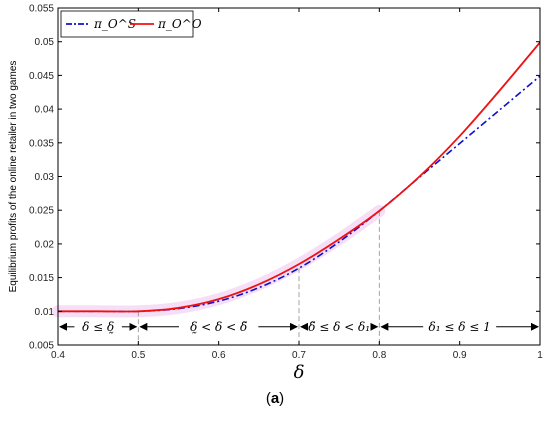 The width and height of the screenshot is (550, 422). What do you see at coordinates (282, 398) in the screenshot?
I see `caption-close: )` at bounding box center [282, 398].